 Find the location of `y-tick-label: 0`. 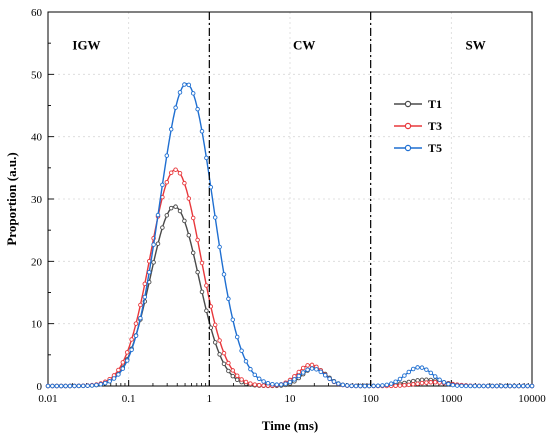

y-tick-label: 0 is located at coordinates (40, 387).